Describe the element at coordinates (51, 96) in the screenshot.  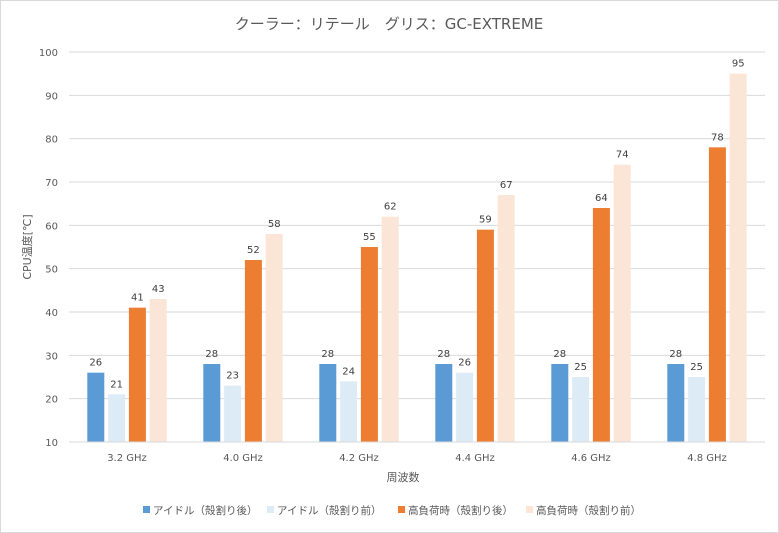
I see `y-tick-label: 90` at that location.